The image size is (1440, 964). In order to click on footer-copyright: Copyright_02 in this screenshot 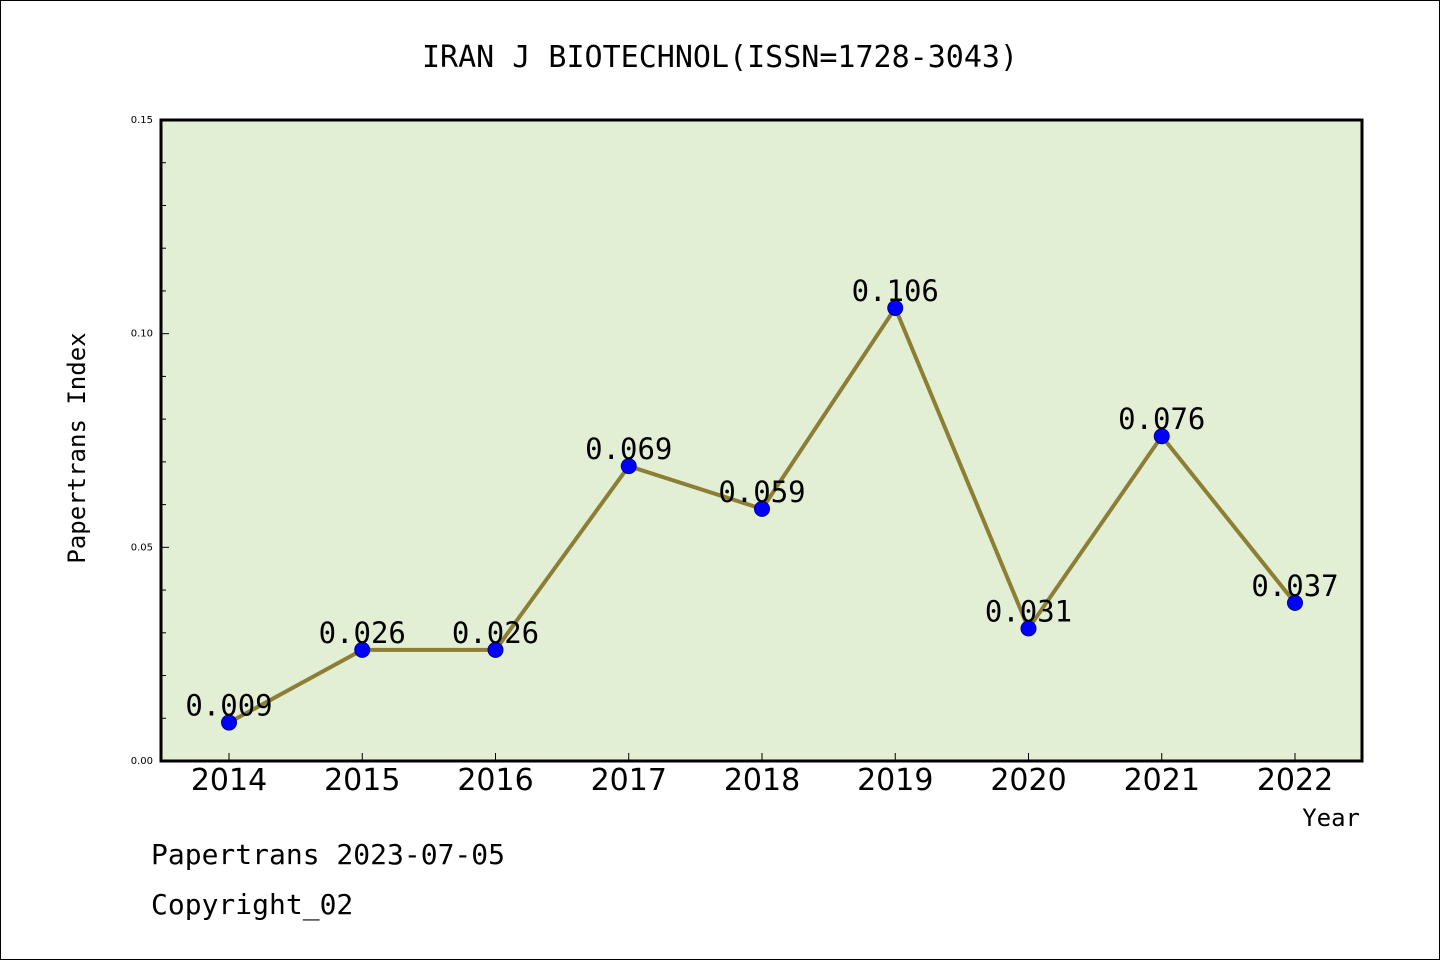, I will do `click(252, 905)`.